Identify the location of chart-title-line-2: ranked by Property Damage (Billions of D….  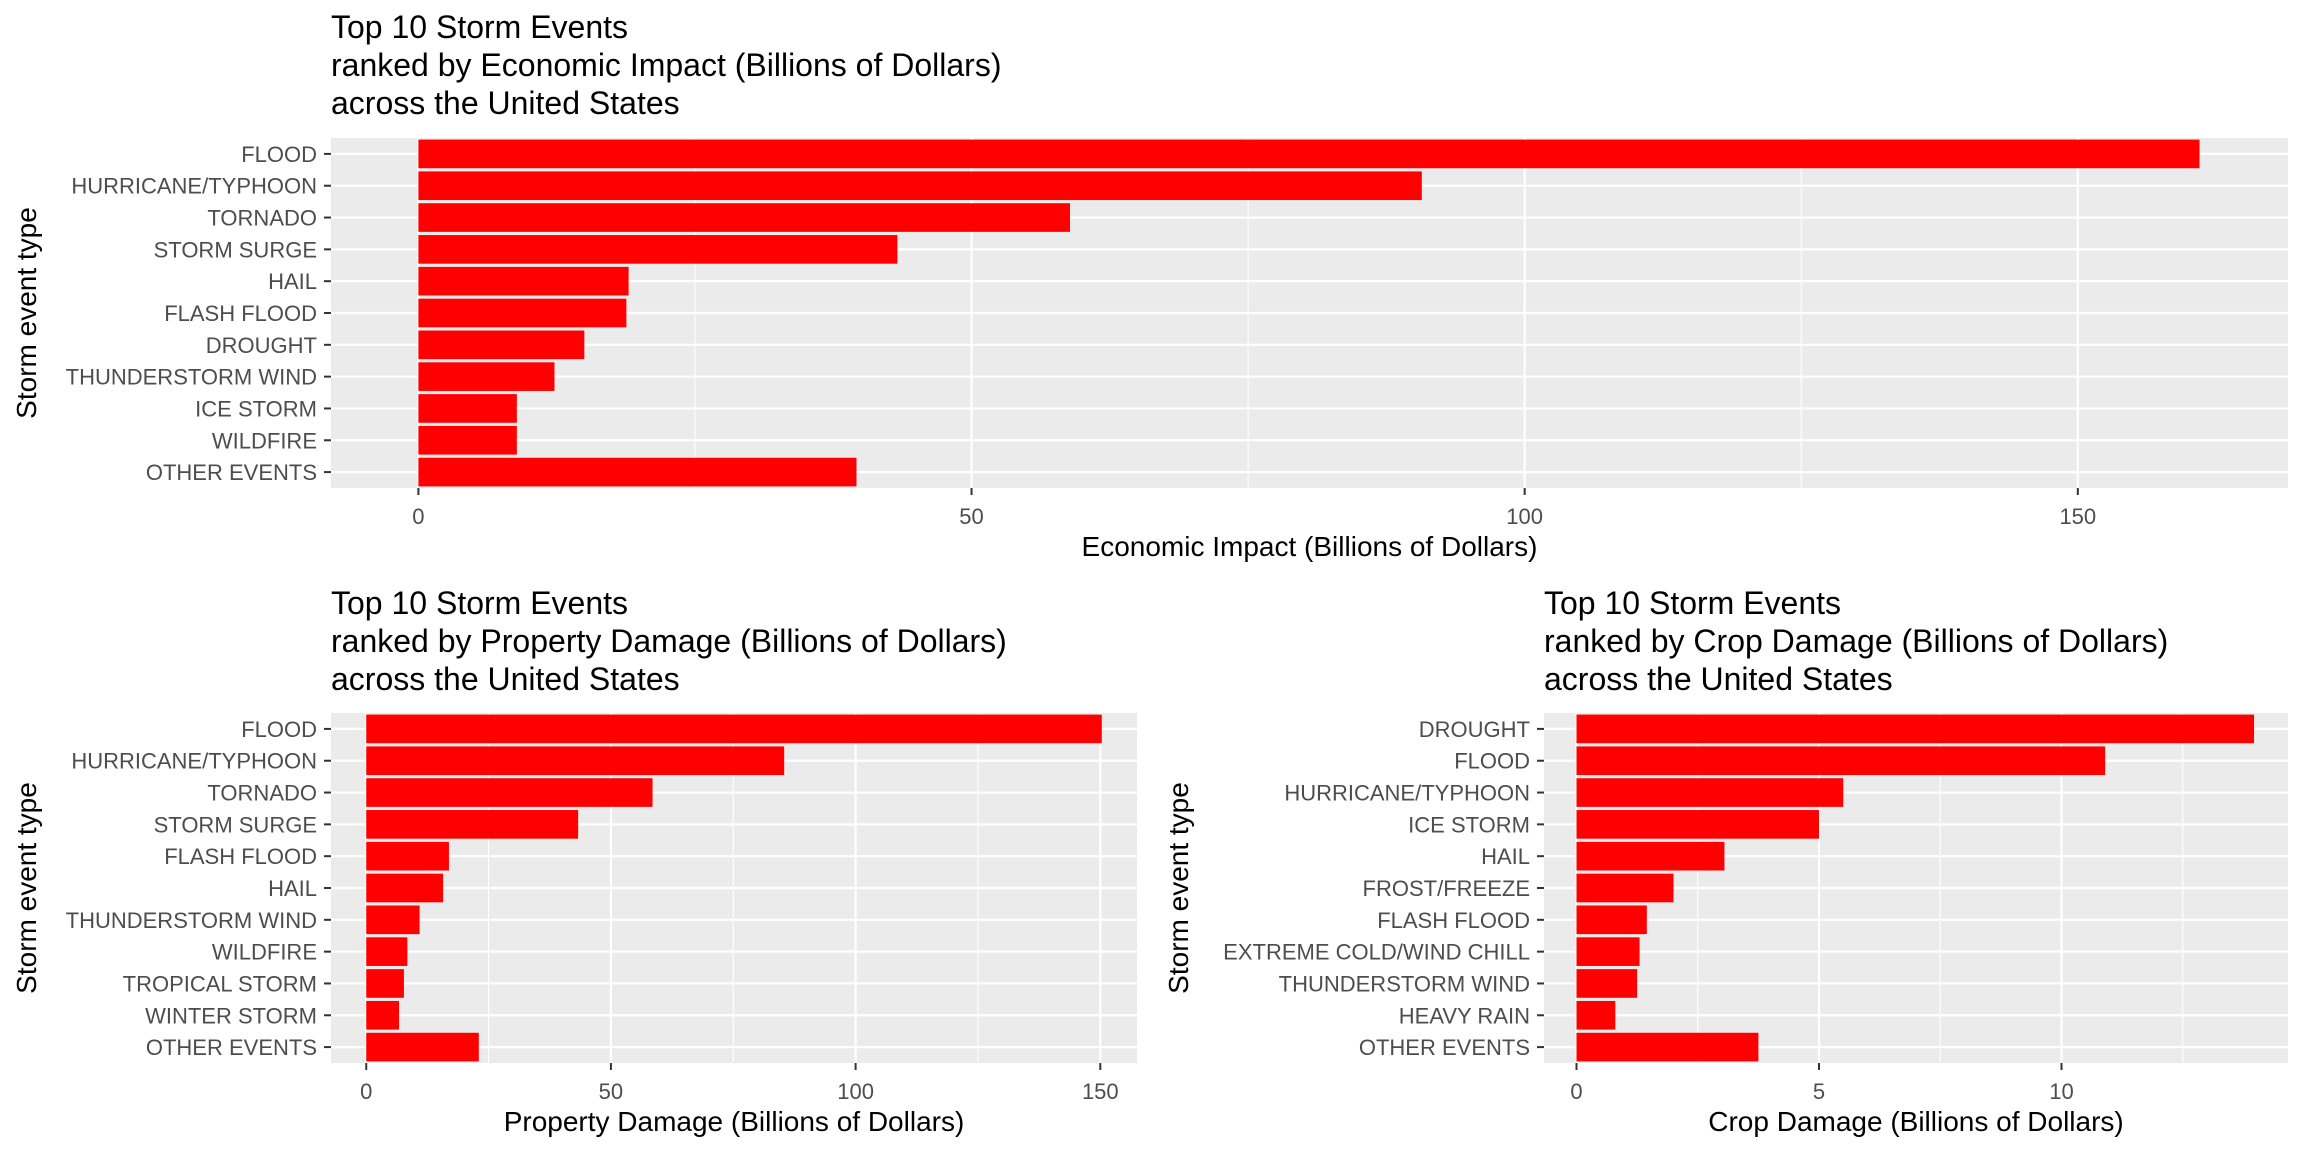
(669, 641).